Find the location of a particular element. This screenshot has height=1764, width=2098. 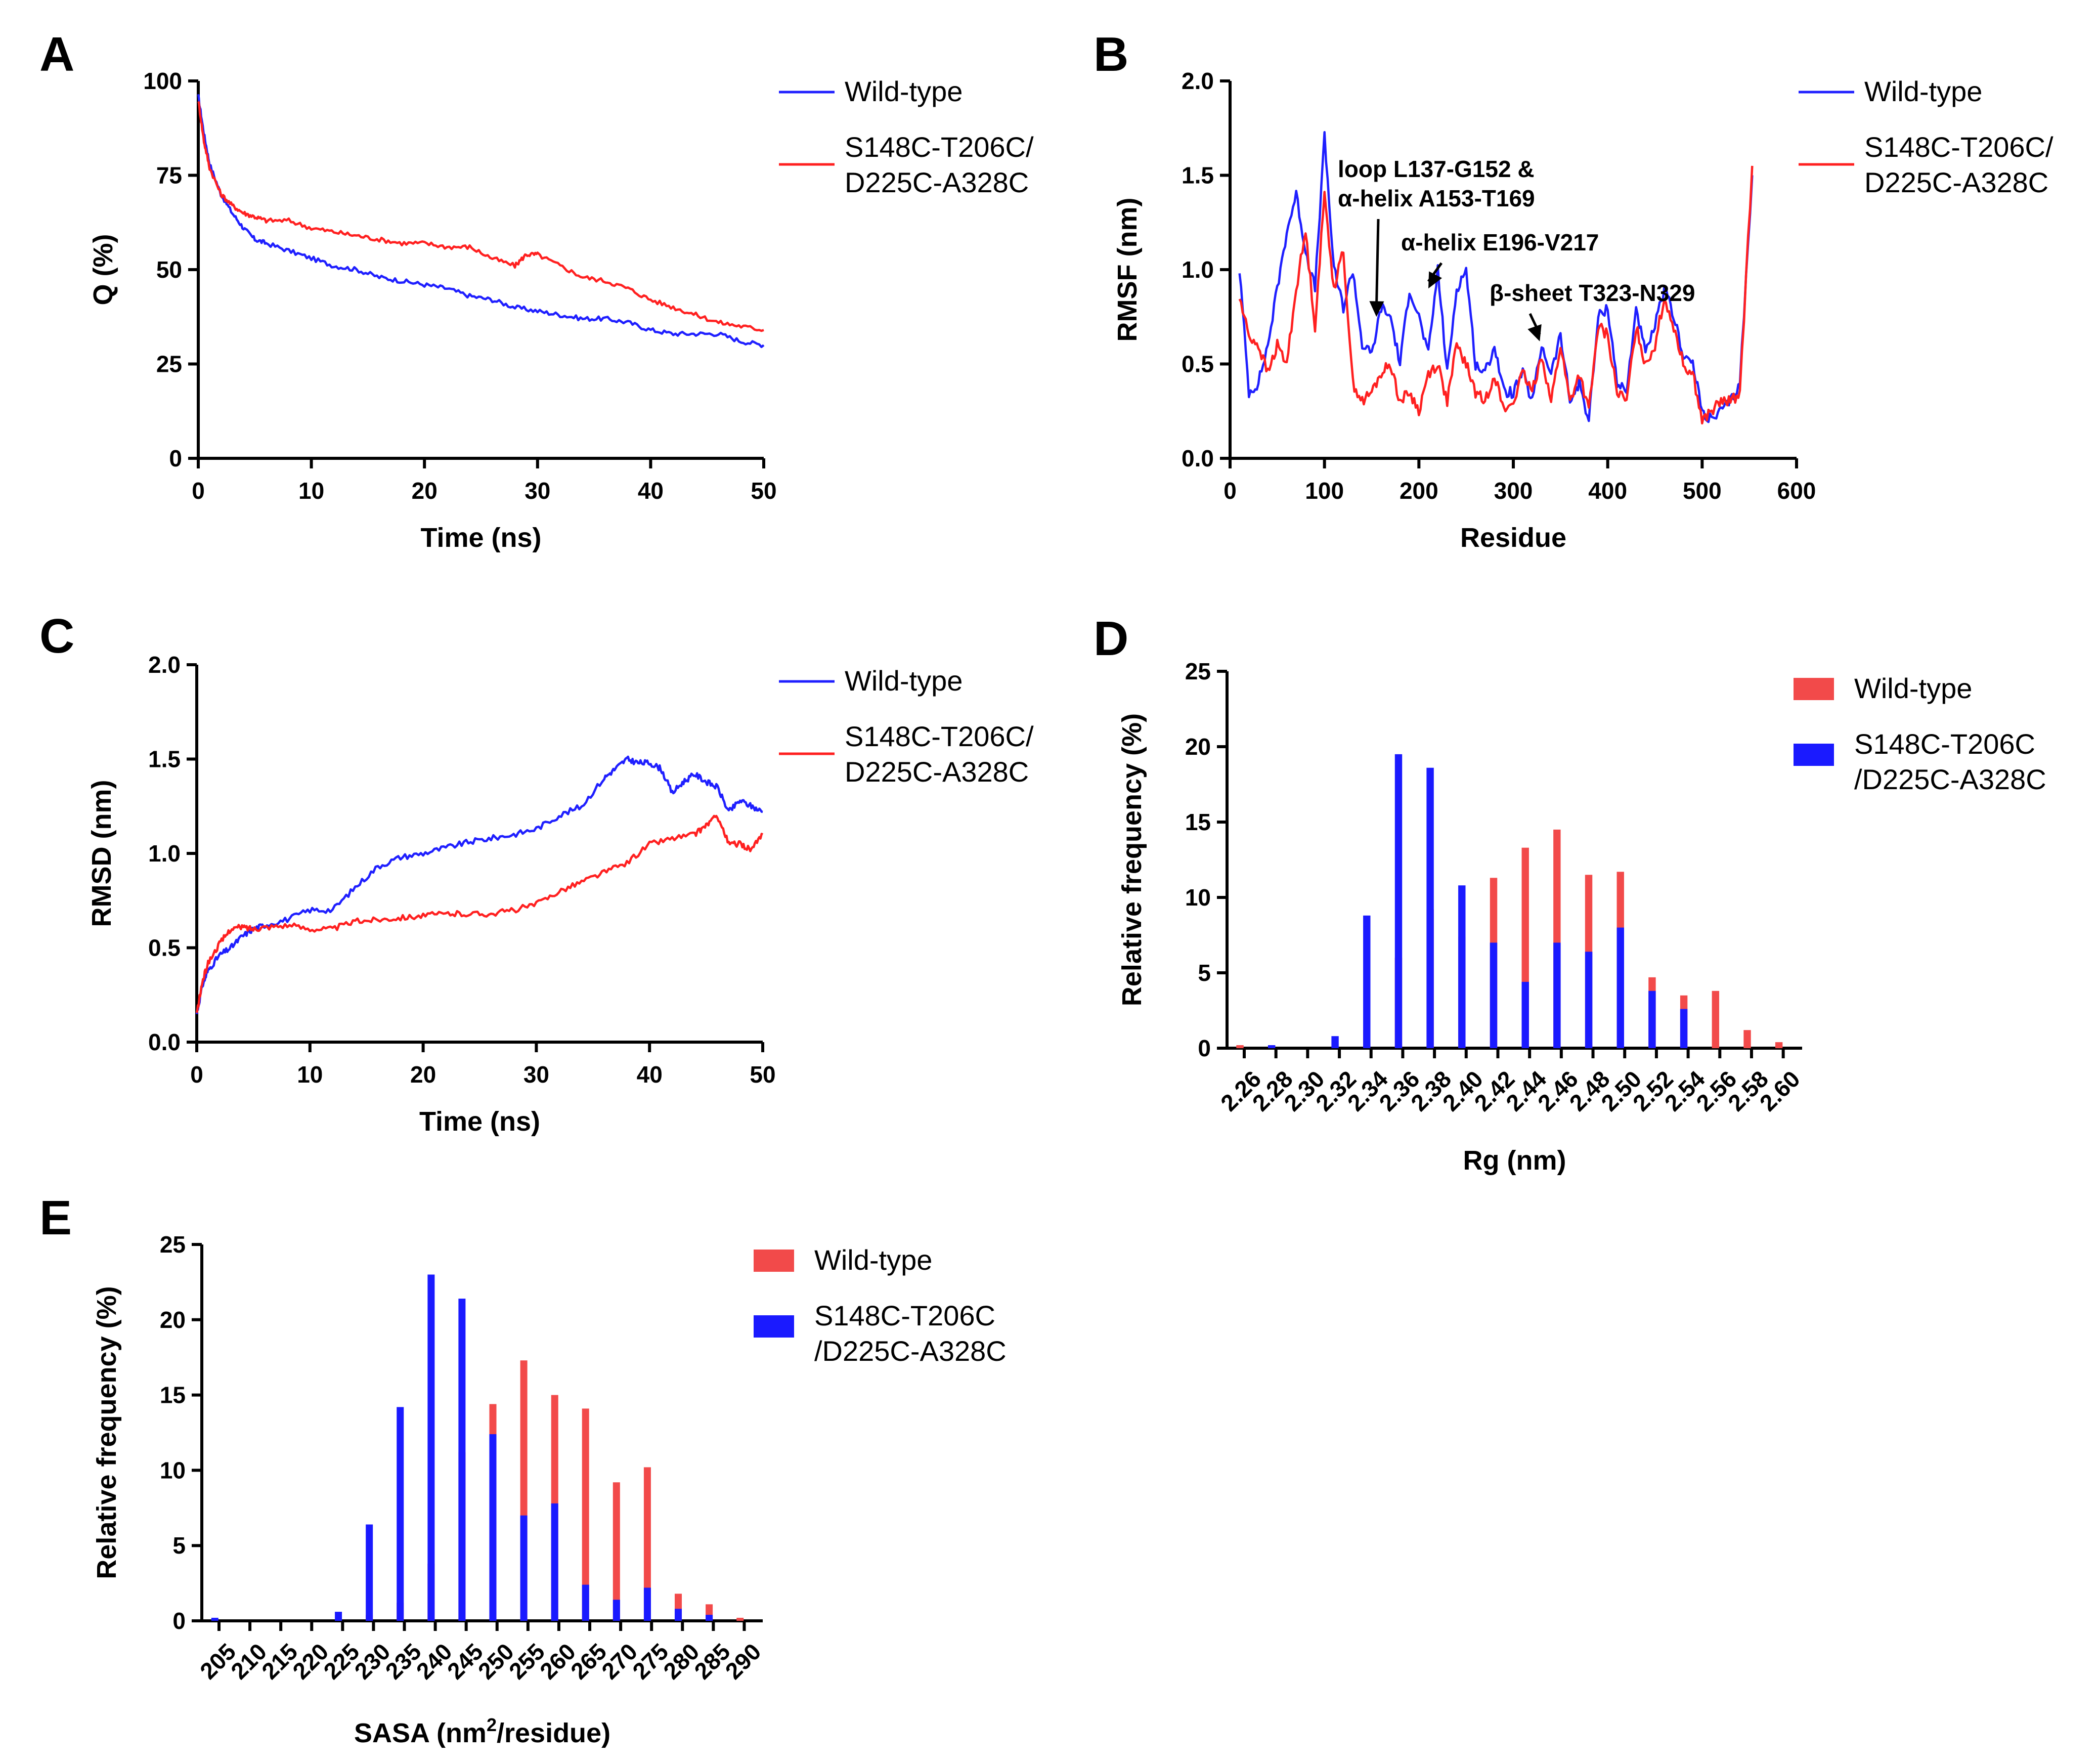

annotation-arrowhead is located at coordinates (1534, 332).